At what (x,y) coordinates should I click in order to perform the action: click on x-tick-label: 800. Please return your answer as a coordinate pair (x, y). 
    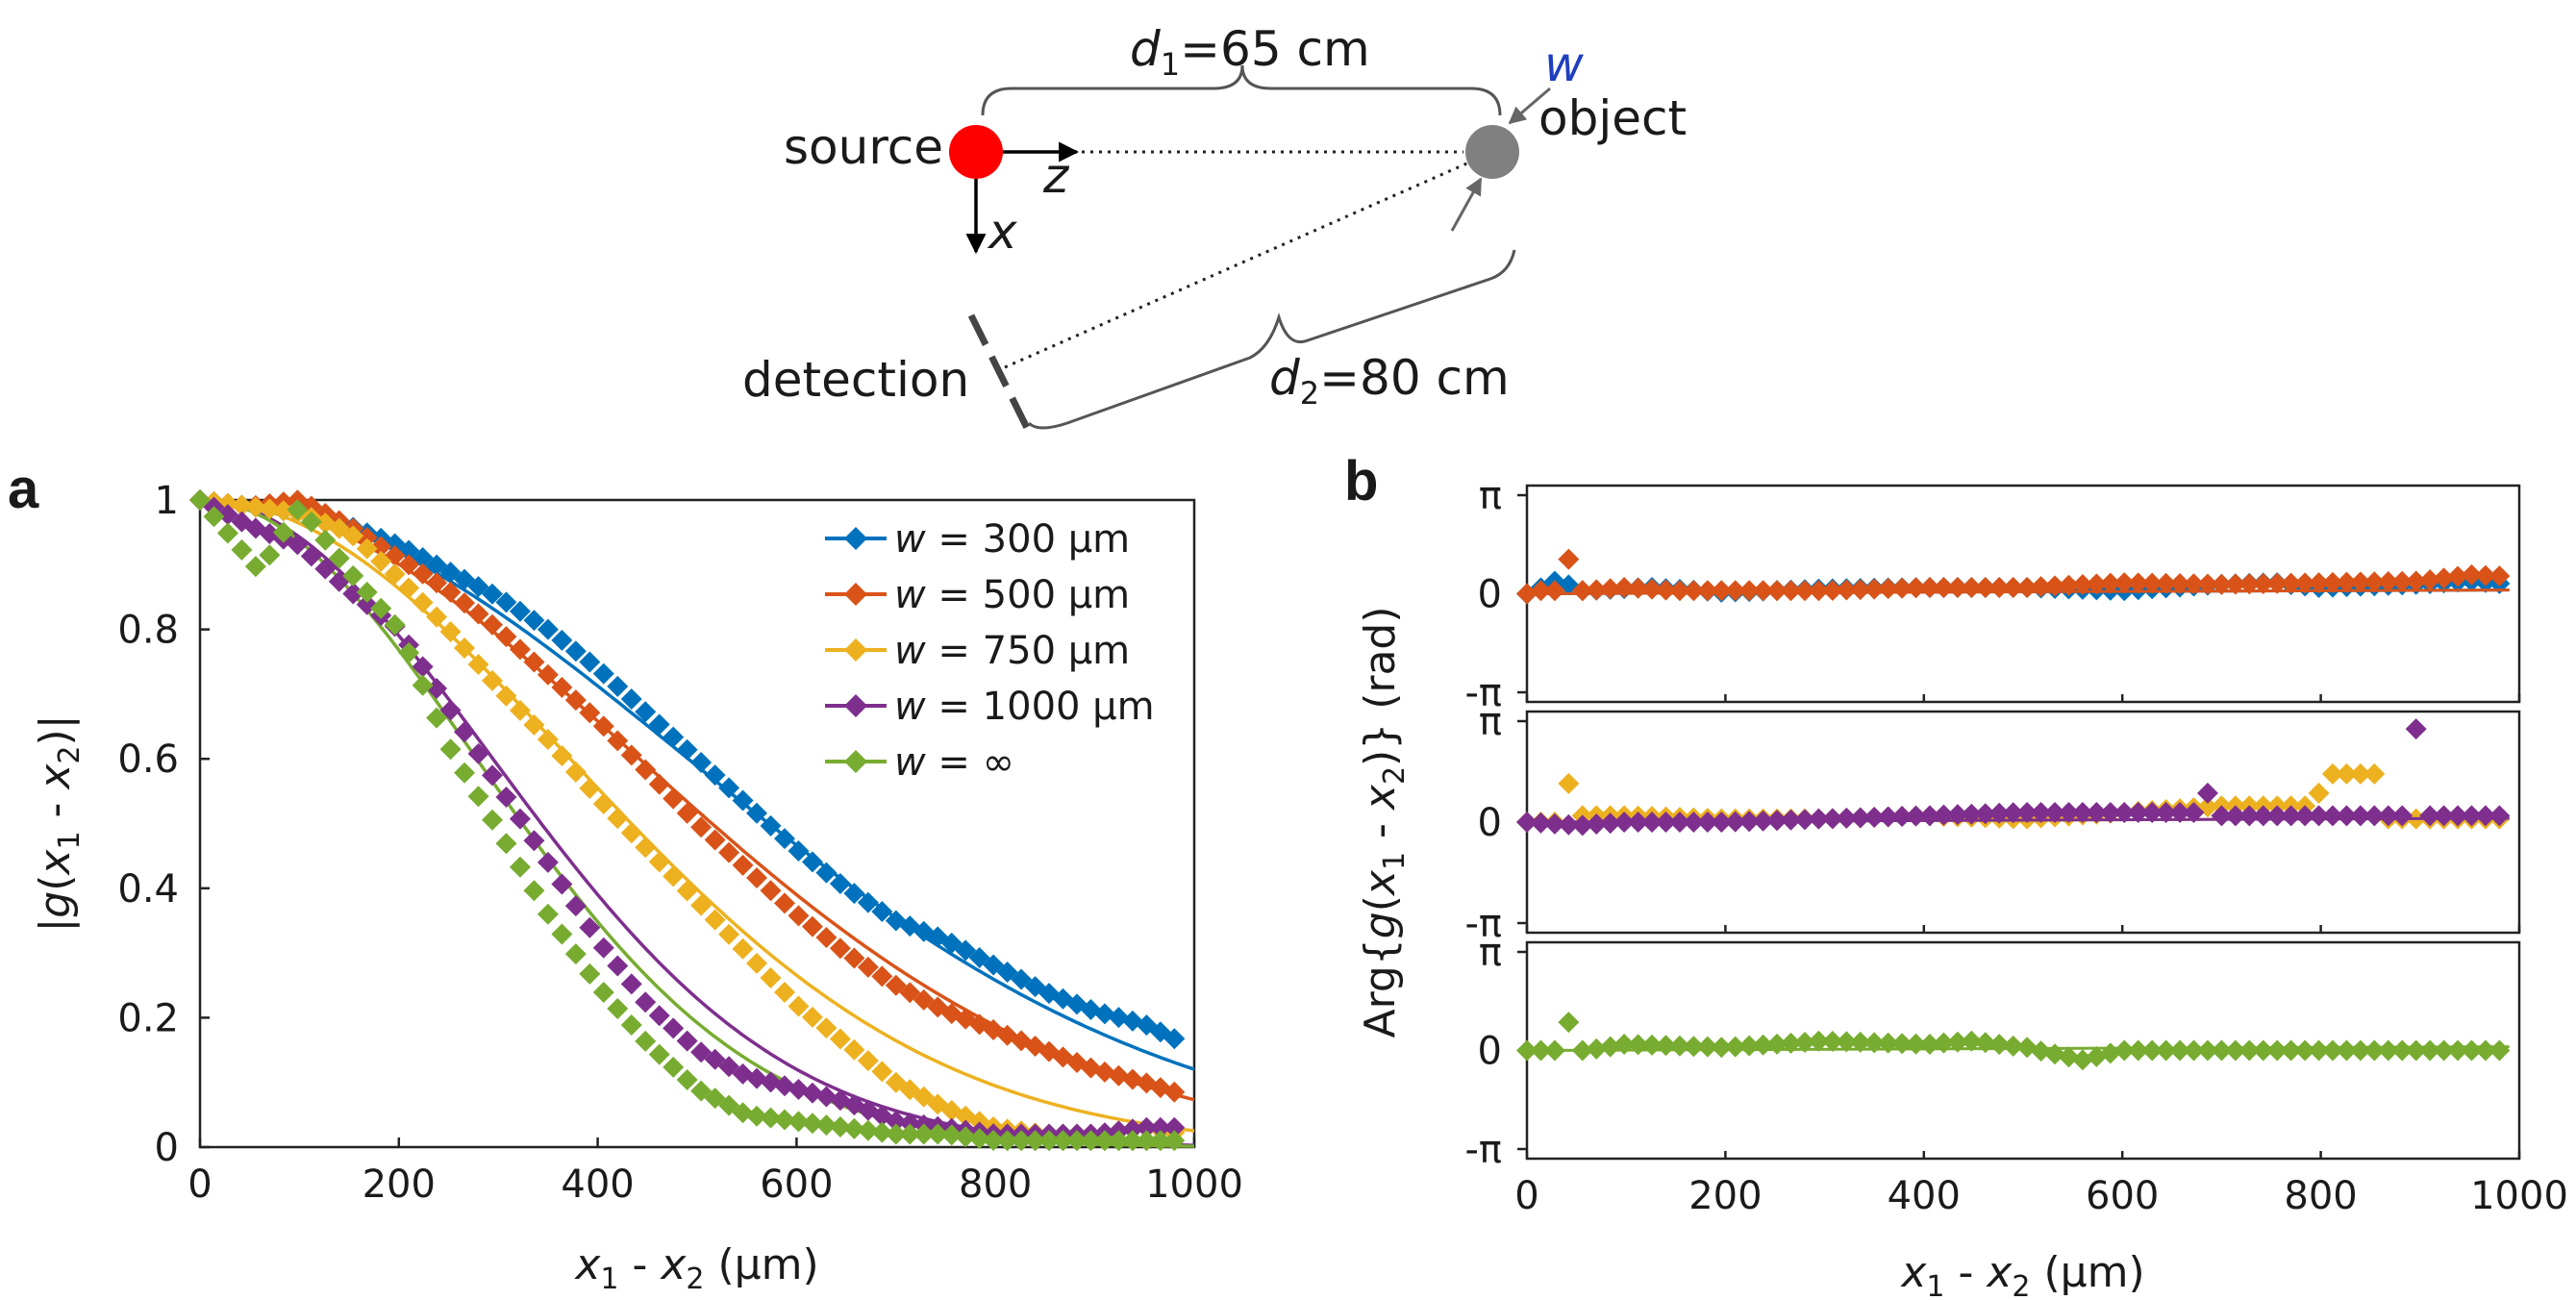
    Looking at the image, I should click on (2320, 1196).